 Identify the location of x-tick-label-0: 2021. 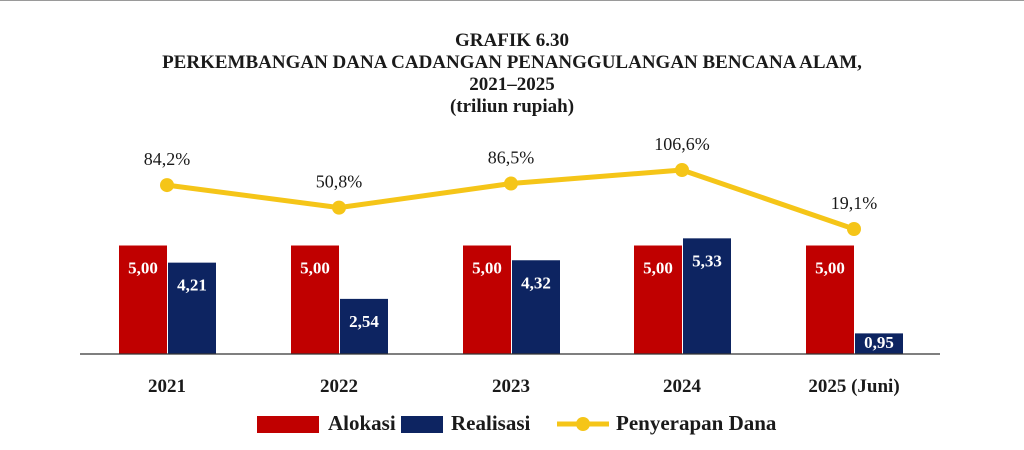
(167, 386).